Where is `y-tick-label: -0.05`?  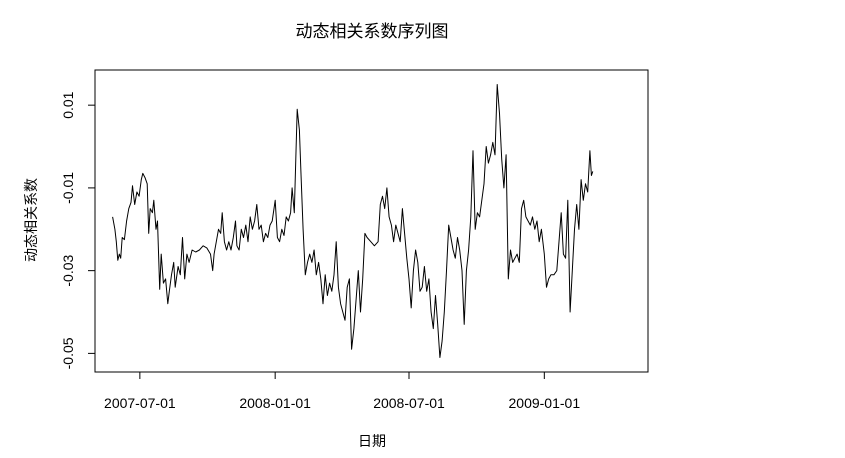
y-tick-label: -0.05 is located at coordinates (68, 353).